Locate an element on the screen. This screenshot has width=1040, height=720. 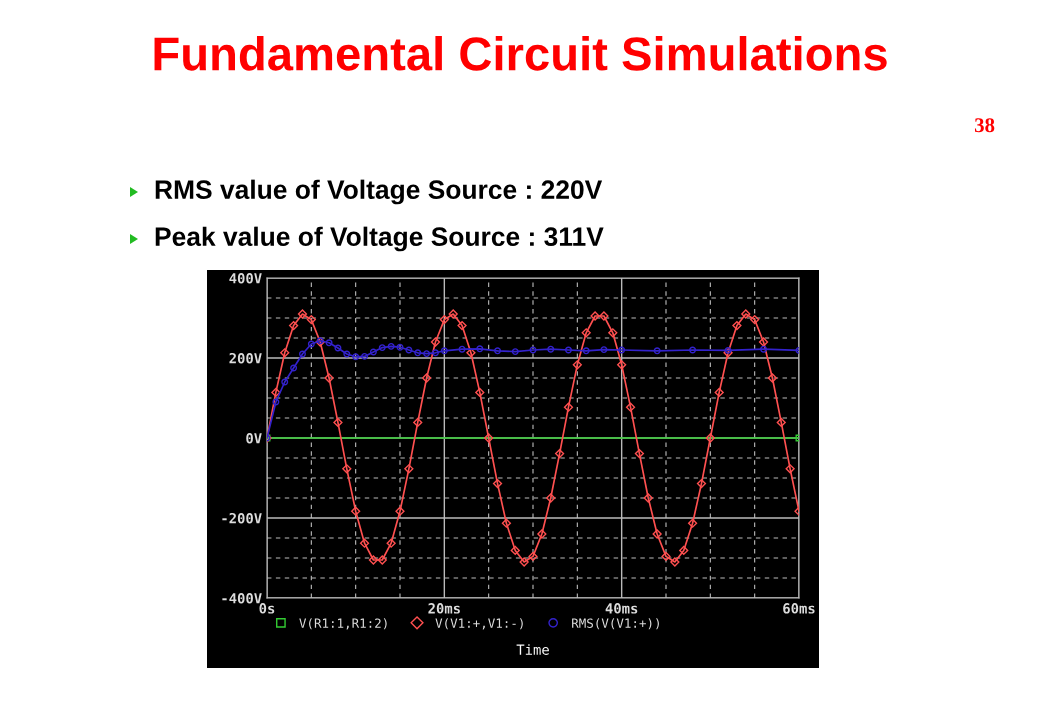
line-series is located at coordinates (533, 389).